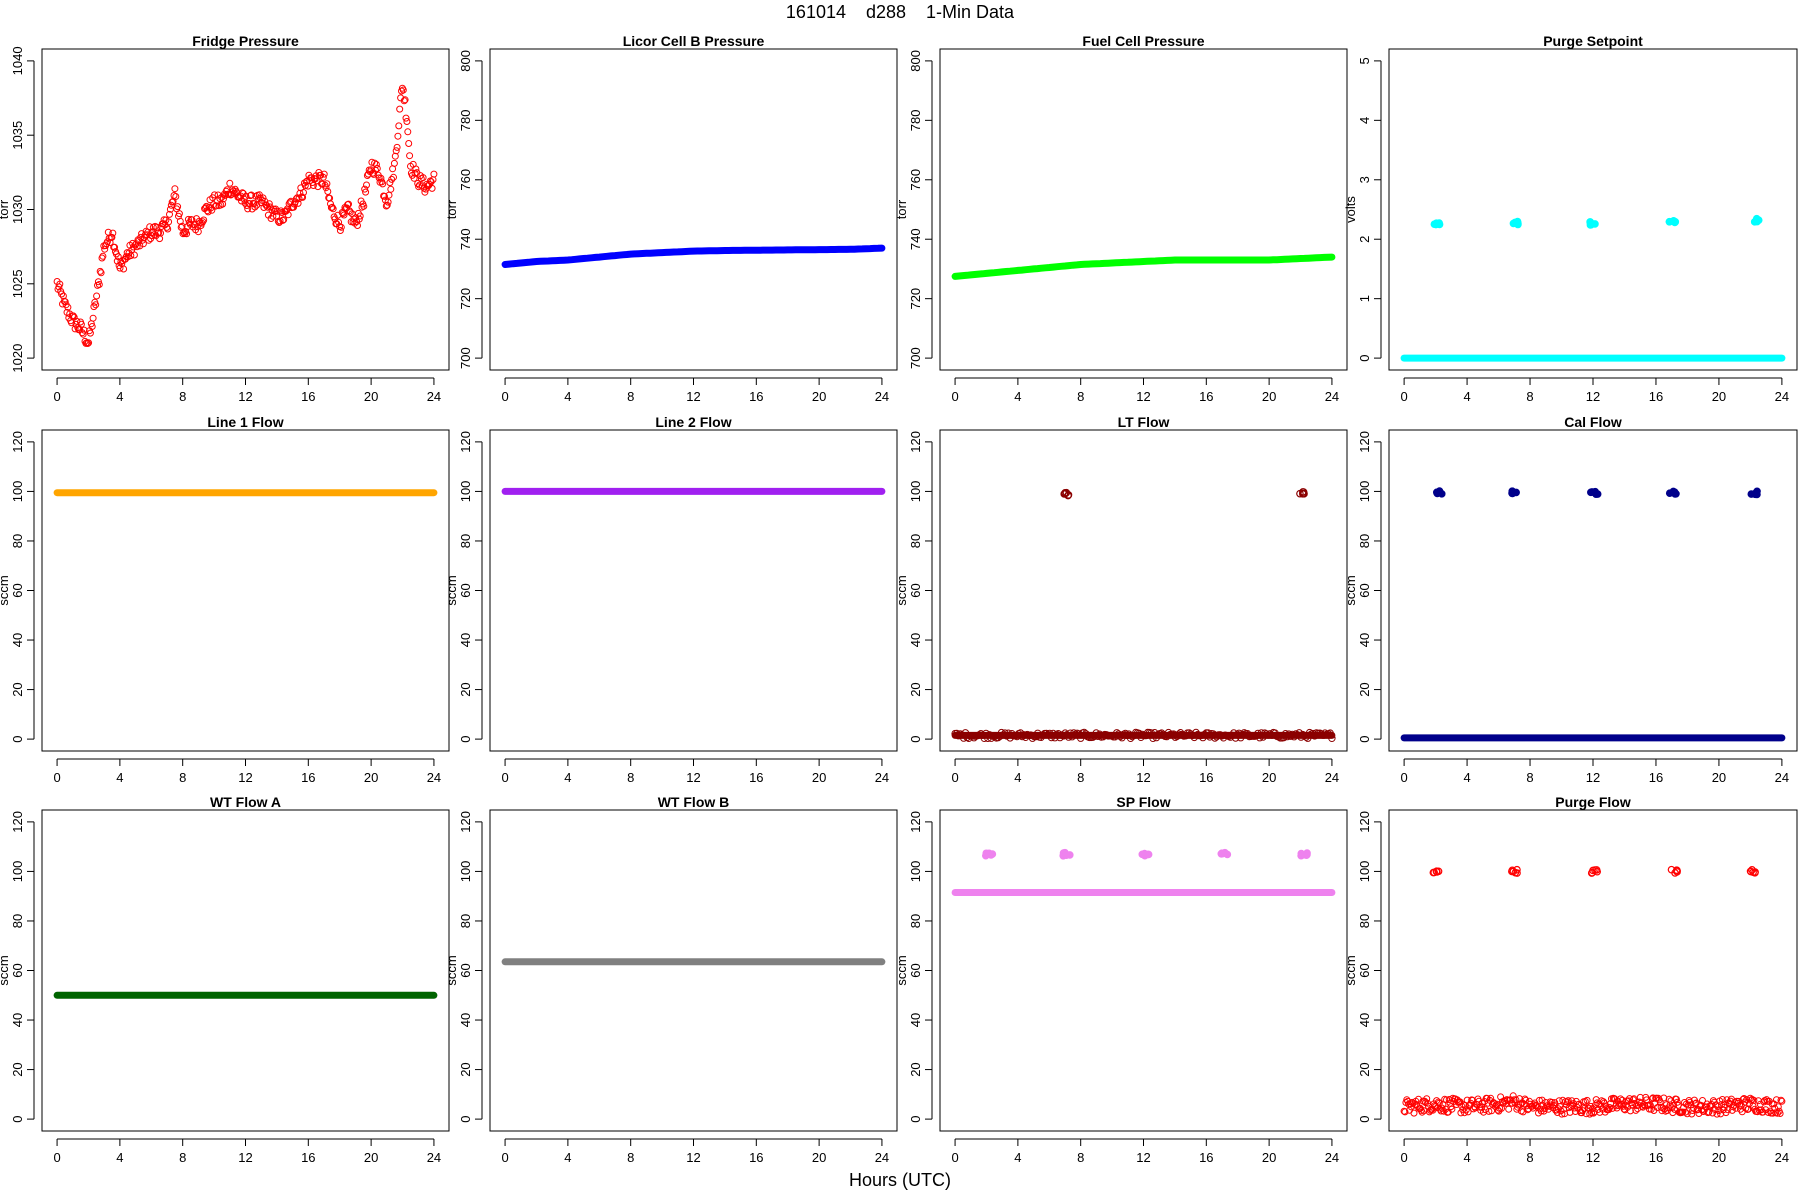  I want to click on chart-title: WT Flow B, so click(694, 802).